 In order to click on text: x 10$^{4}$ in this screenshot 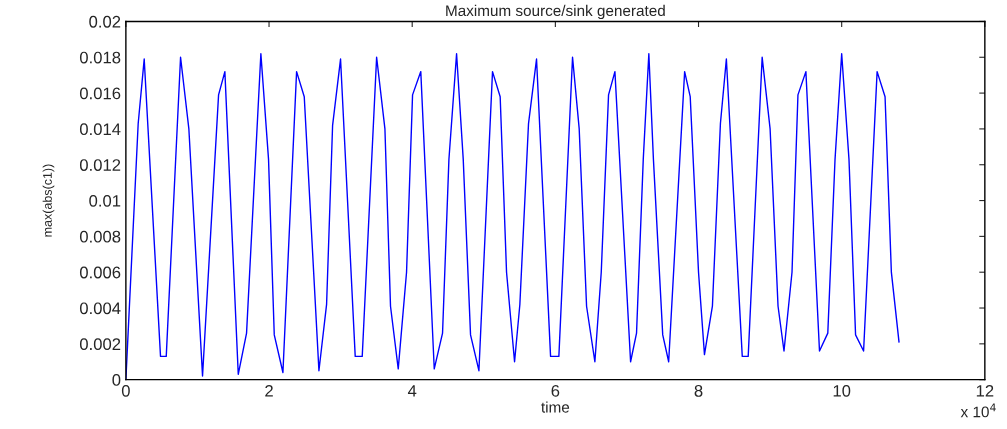, I will do `click(978, 410)`.